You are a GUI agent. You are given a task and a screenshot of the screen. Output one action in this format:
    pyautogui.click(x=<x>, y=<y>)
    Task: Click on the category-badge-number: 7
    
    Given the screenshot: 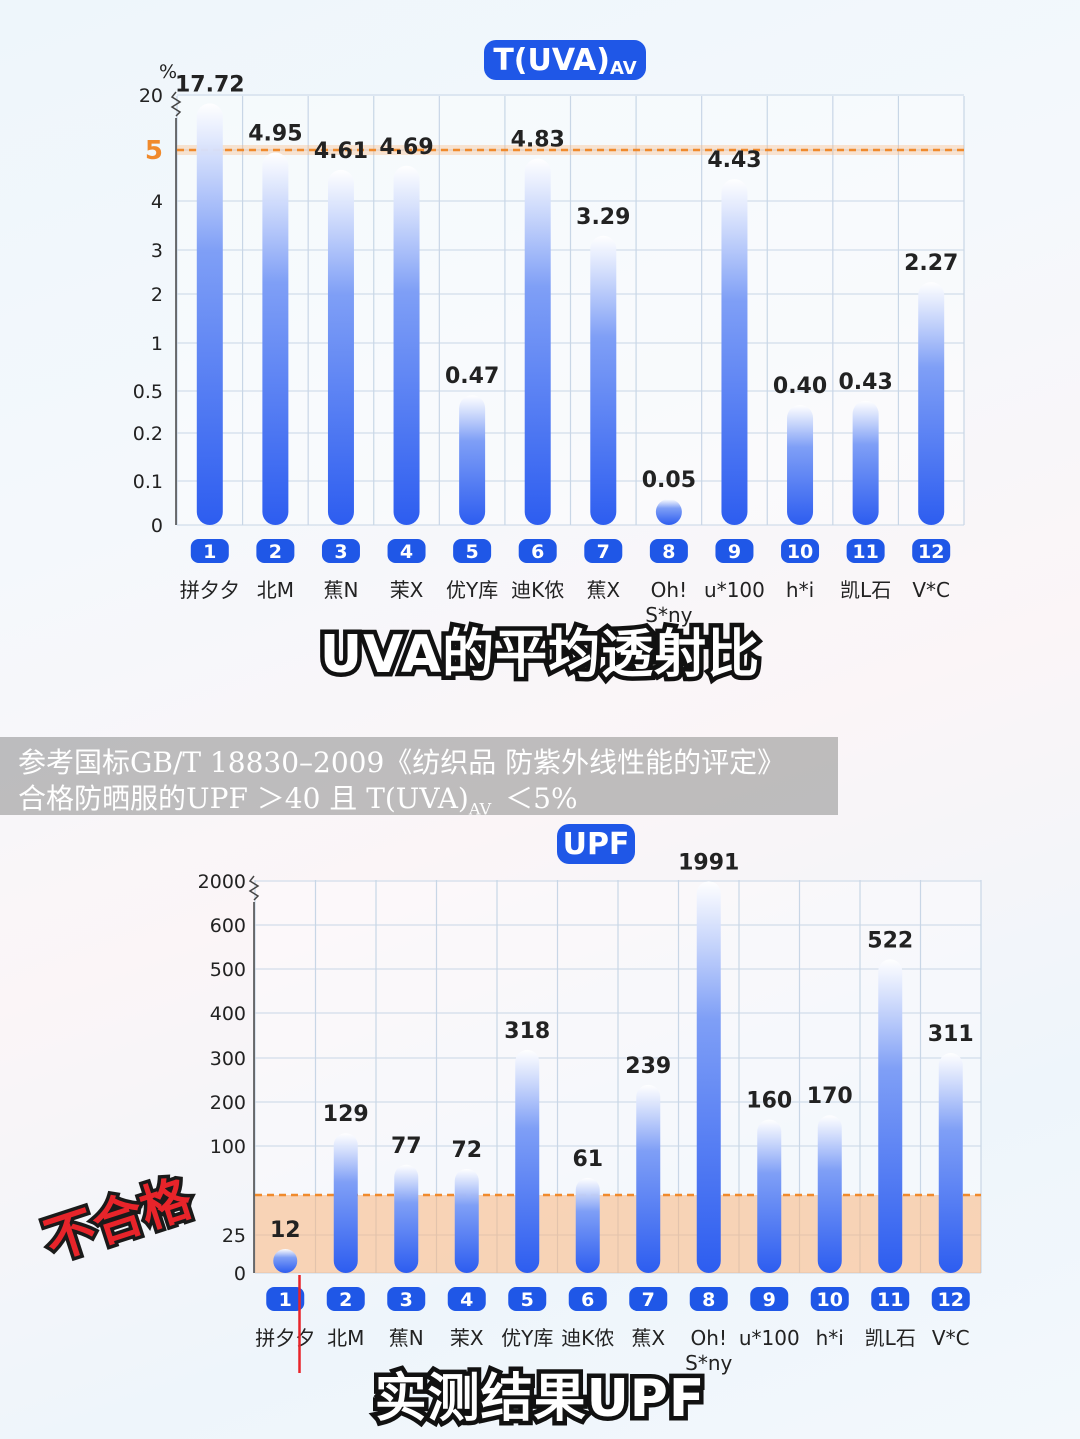 What is the action you would take?
    pyautogui.click(x=648, y=1300)
    